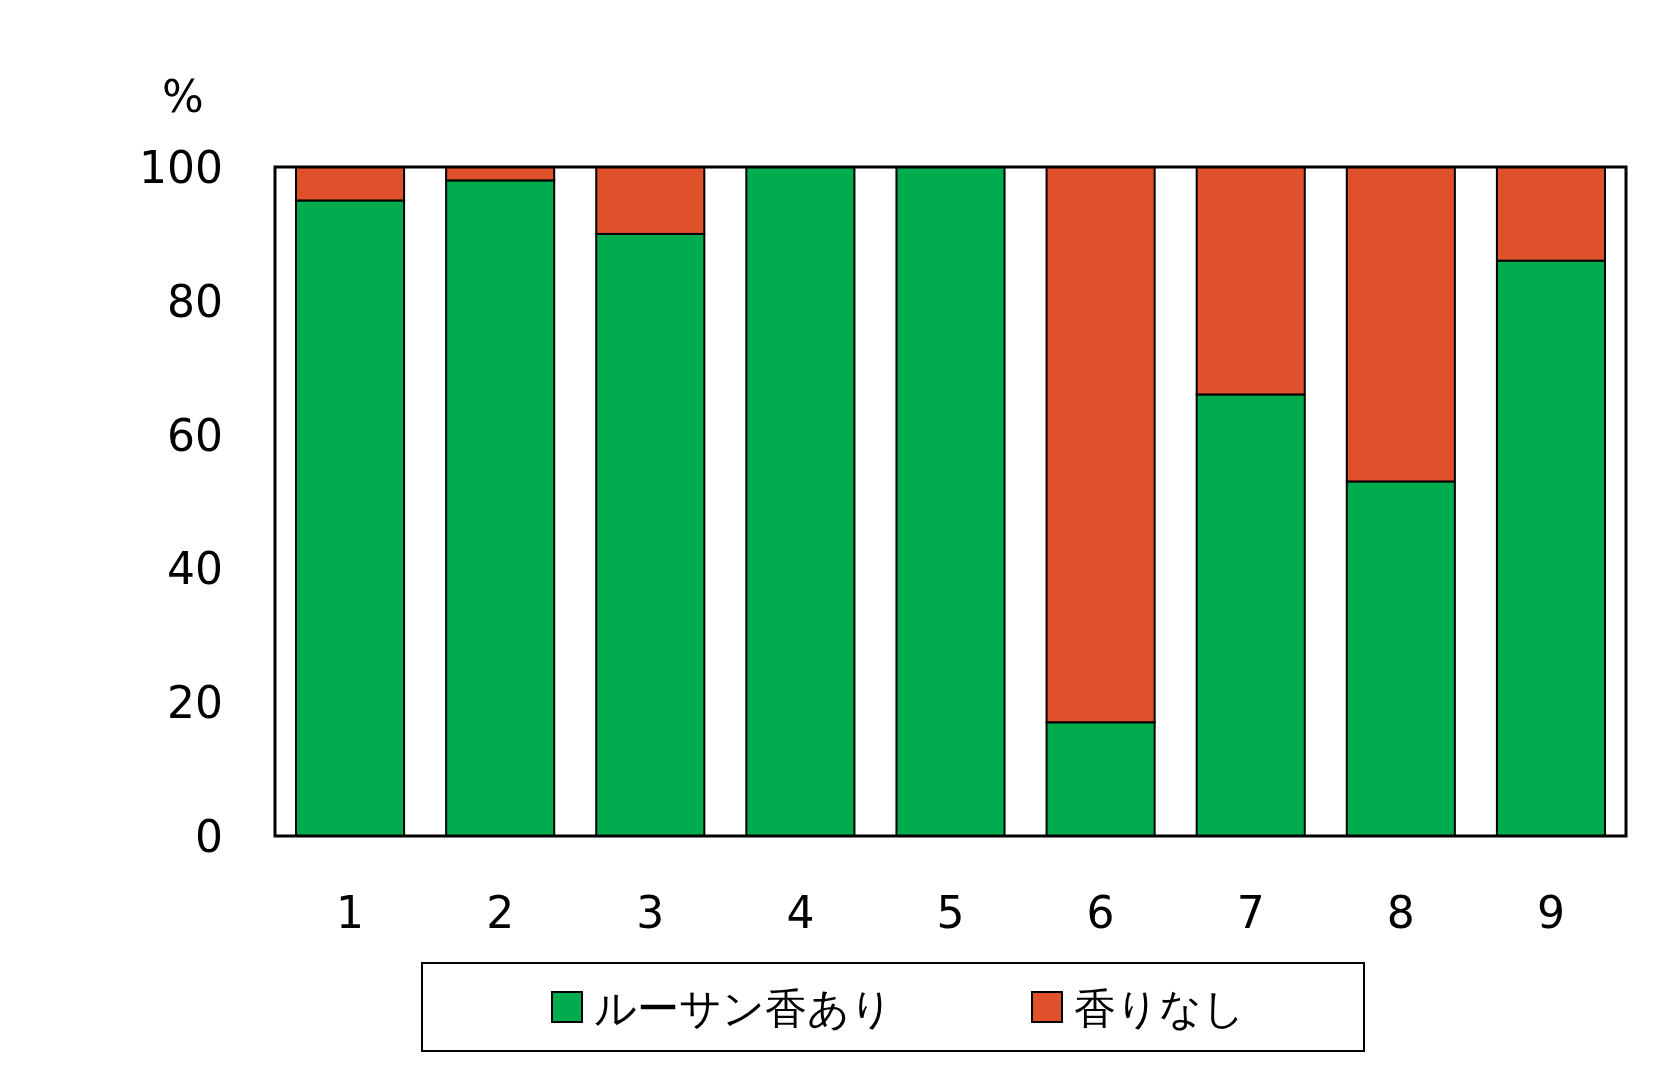 The image size is (1656, 1080). Describe the element at coordinates (195, 301) in the screenshot. I see `y-tick-label: 80` at that location.